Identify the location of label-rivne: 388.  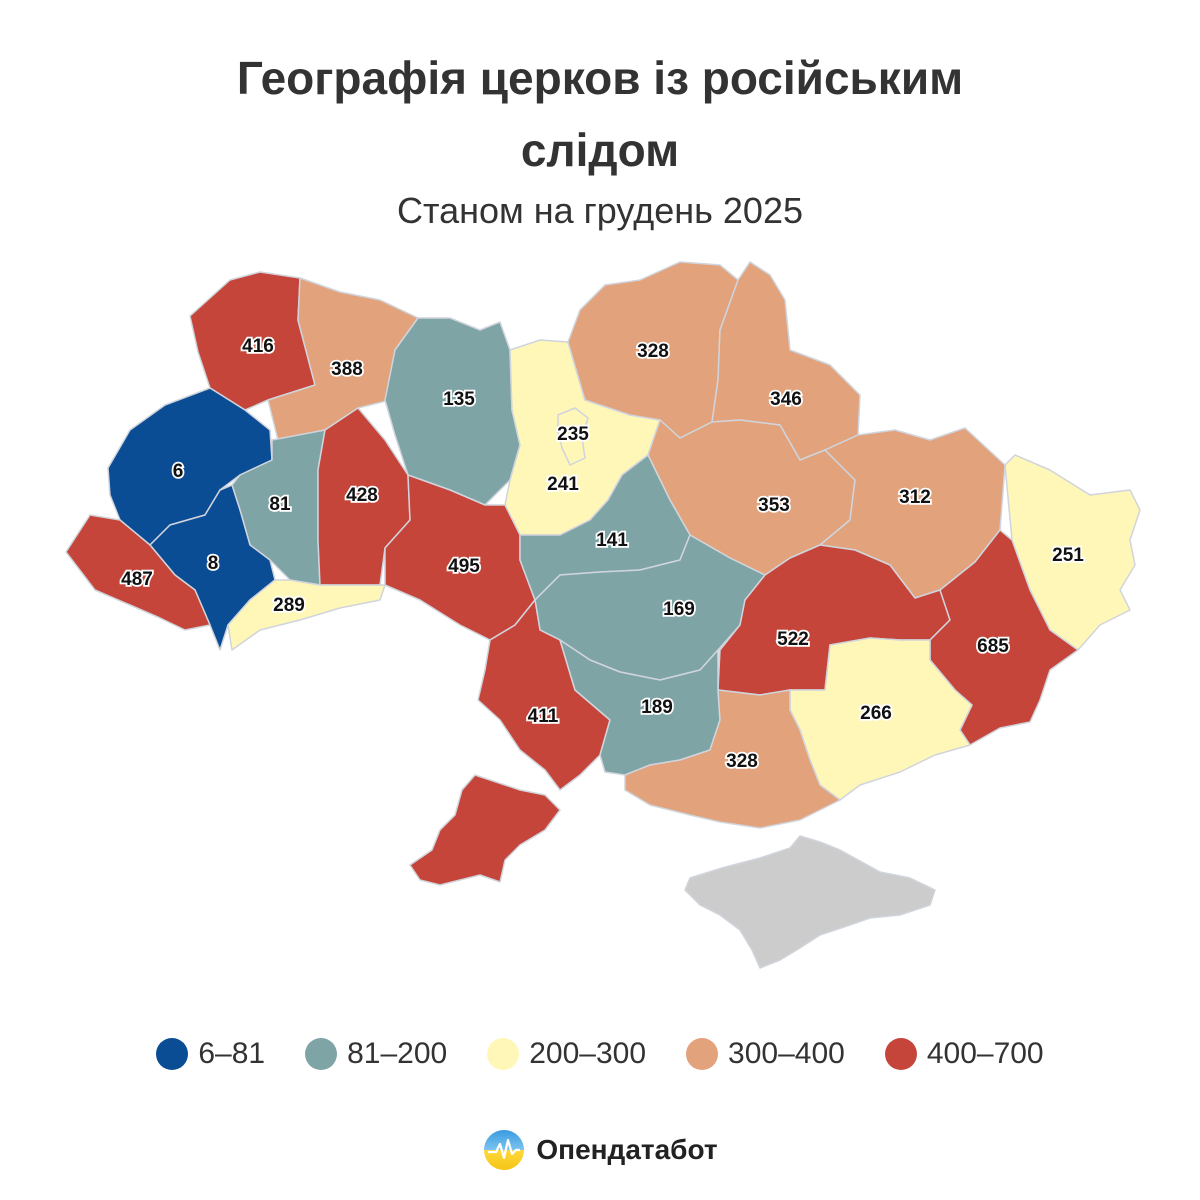
(347, 369).